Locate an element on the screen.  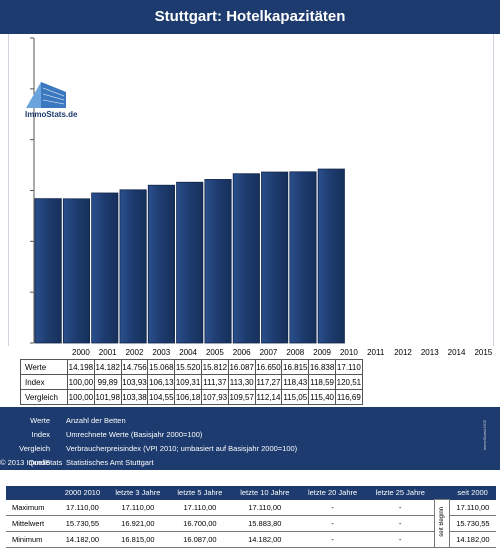
year-label-2009: 2009 is located at coordinates (322, 352).